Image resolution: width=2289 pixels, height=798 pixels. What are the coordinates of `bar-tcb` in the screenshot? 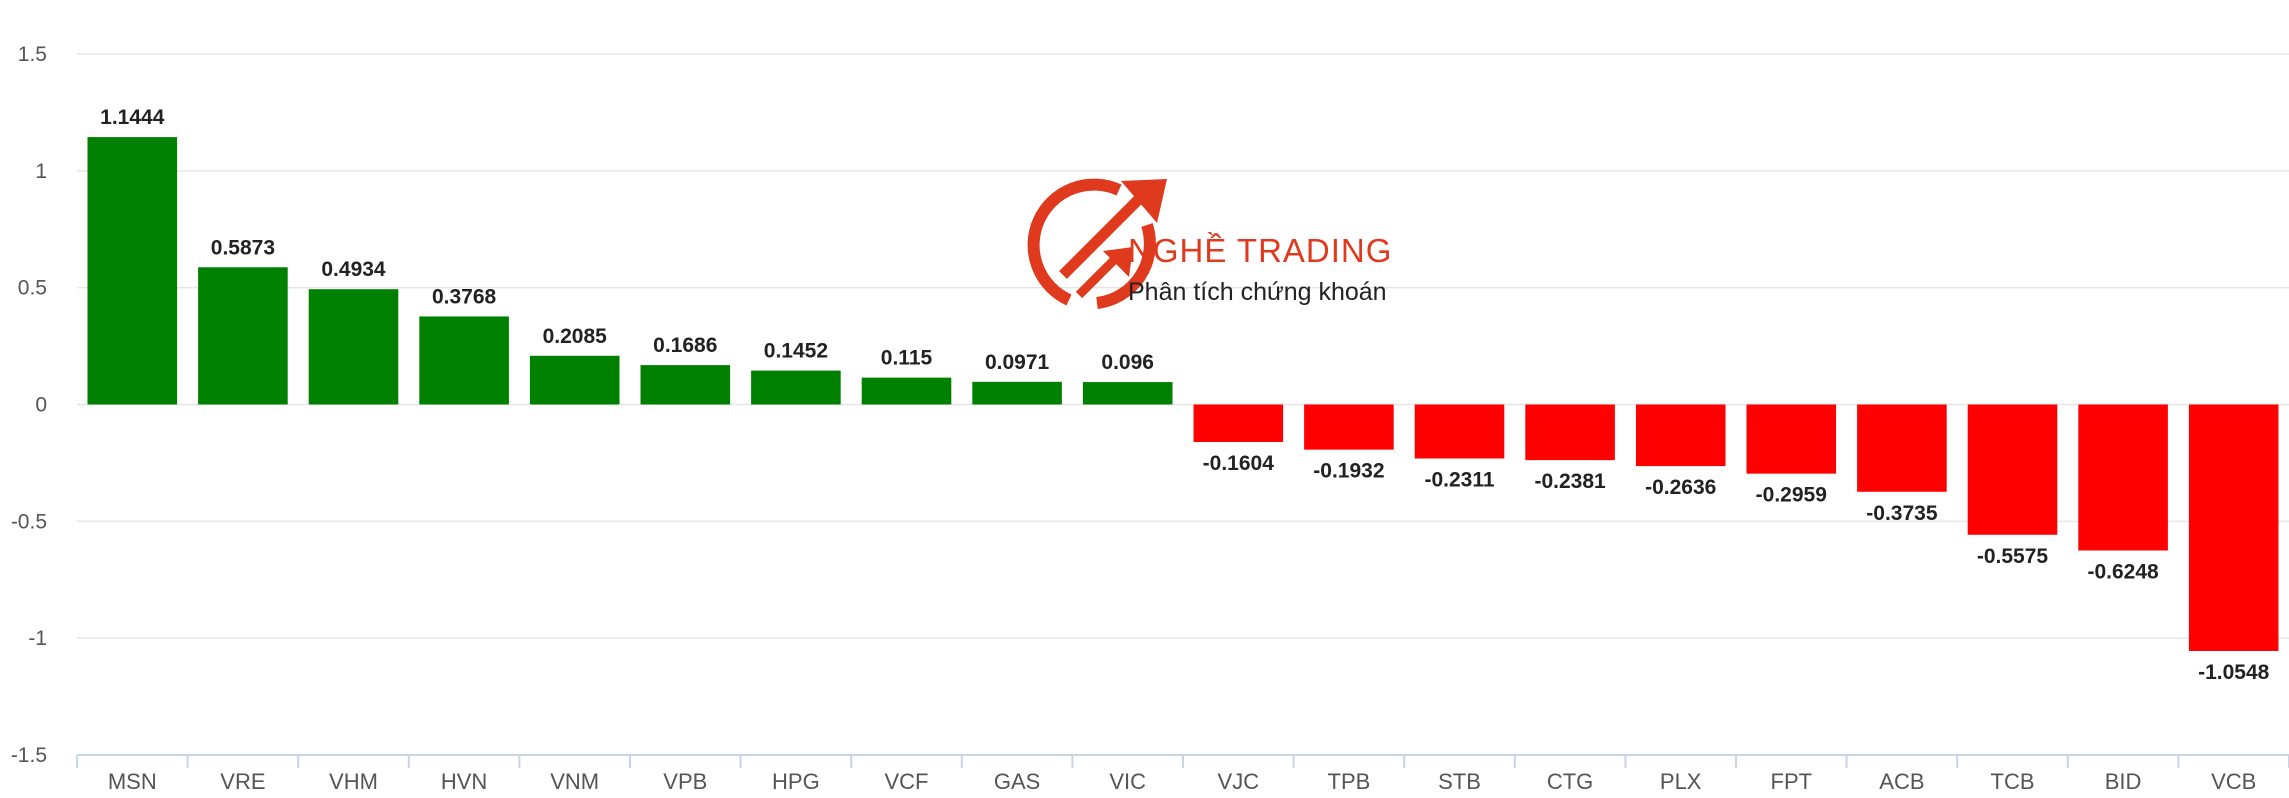 It's located at (2012, 469).